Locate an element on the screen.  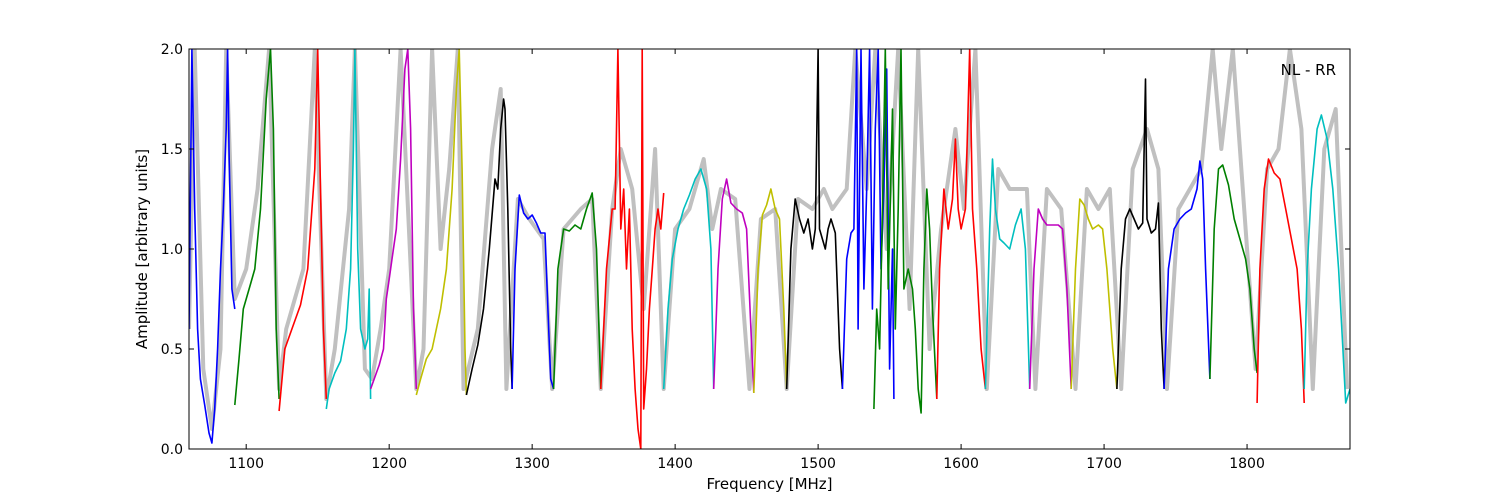
x-tick-label: 1100 is located at coordinates (246, 464).